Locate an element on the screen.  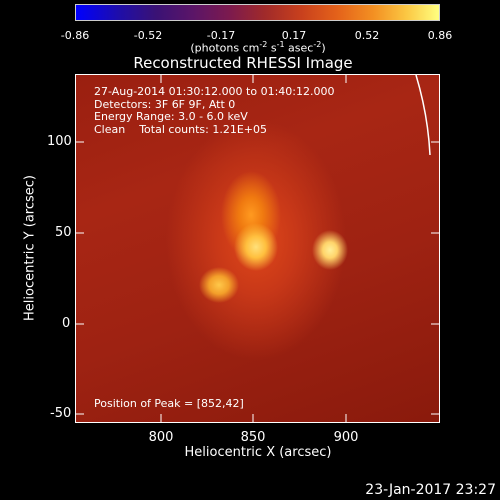
colorbar-tick: 0.86 is located at coordinates (440, 35).